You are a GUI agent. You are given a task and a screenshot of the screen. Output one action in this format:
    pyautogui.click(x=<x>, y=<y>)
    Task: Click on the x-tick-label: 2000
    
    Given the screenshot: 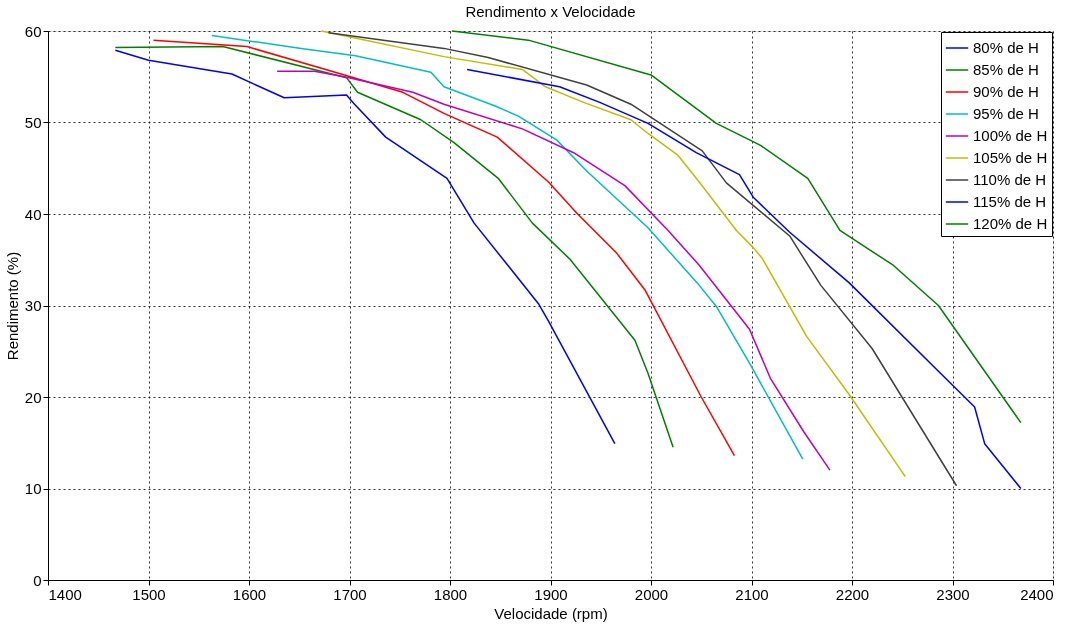 What is the action you would take?
    pyautogui.click(x=651, y=594)
    